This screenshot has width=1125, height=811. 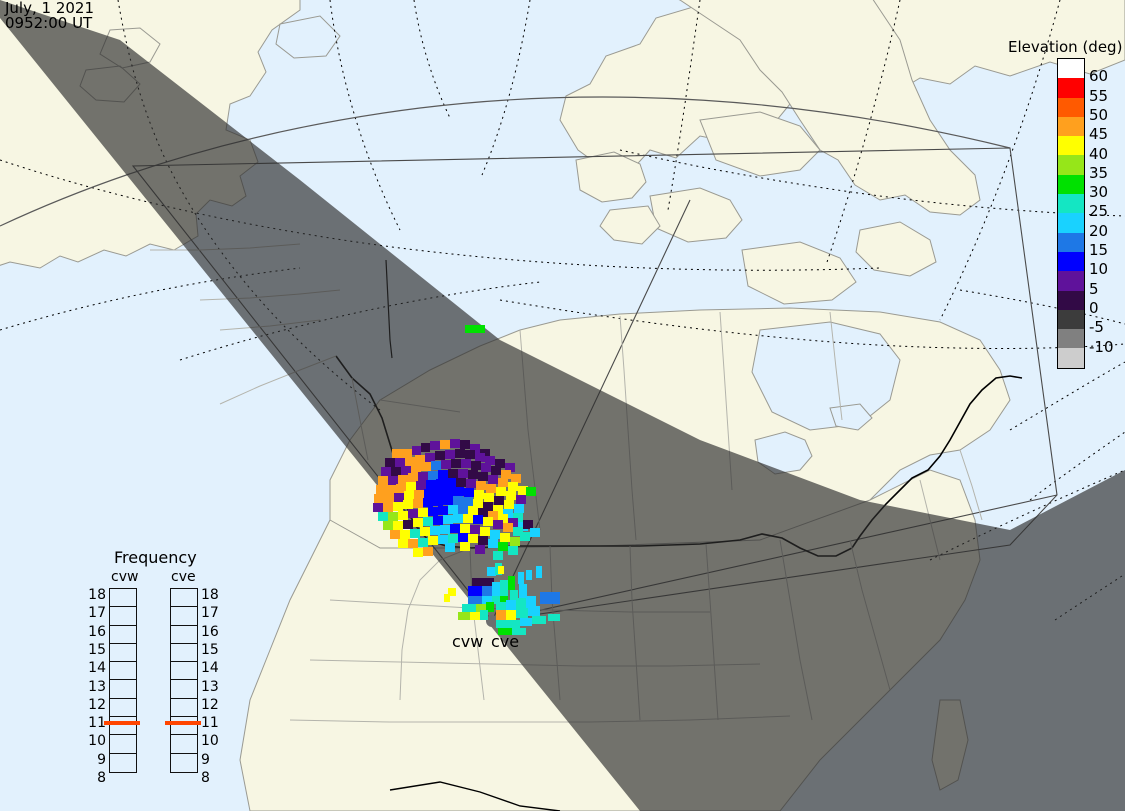 I want to click on frequency-bar-cve, so click(x=184, y=680).